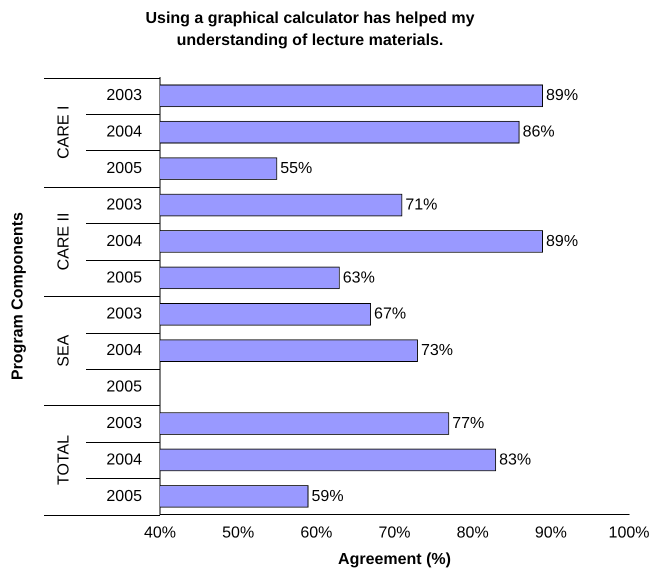  I want to click on x-tick-label: 80%, so click(472, 533).